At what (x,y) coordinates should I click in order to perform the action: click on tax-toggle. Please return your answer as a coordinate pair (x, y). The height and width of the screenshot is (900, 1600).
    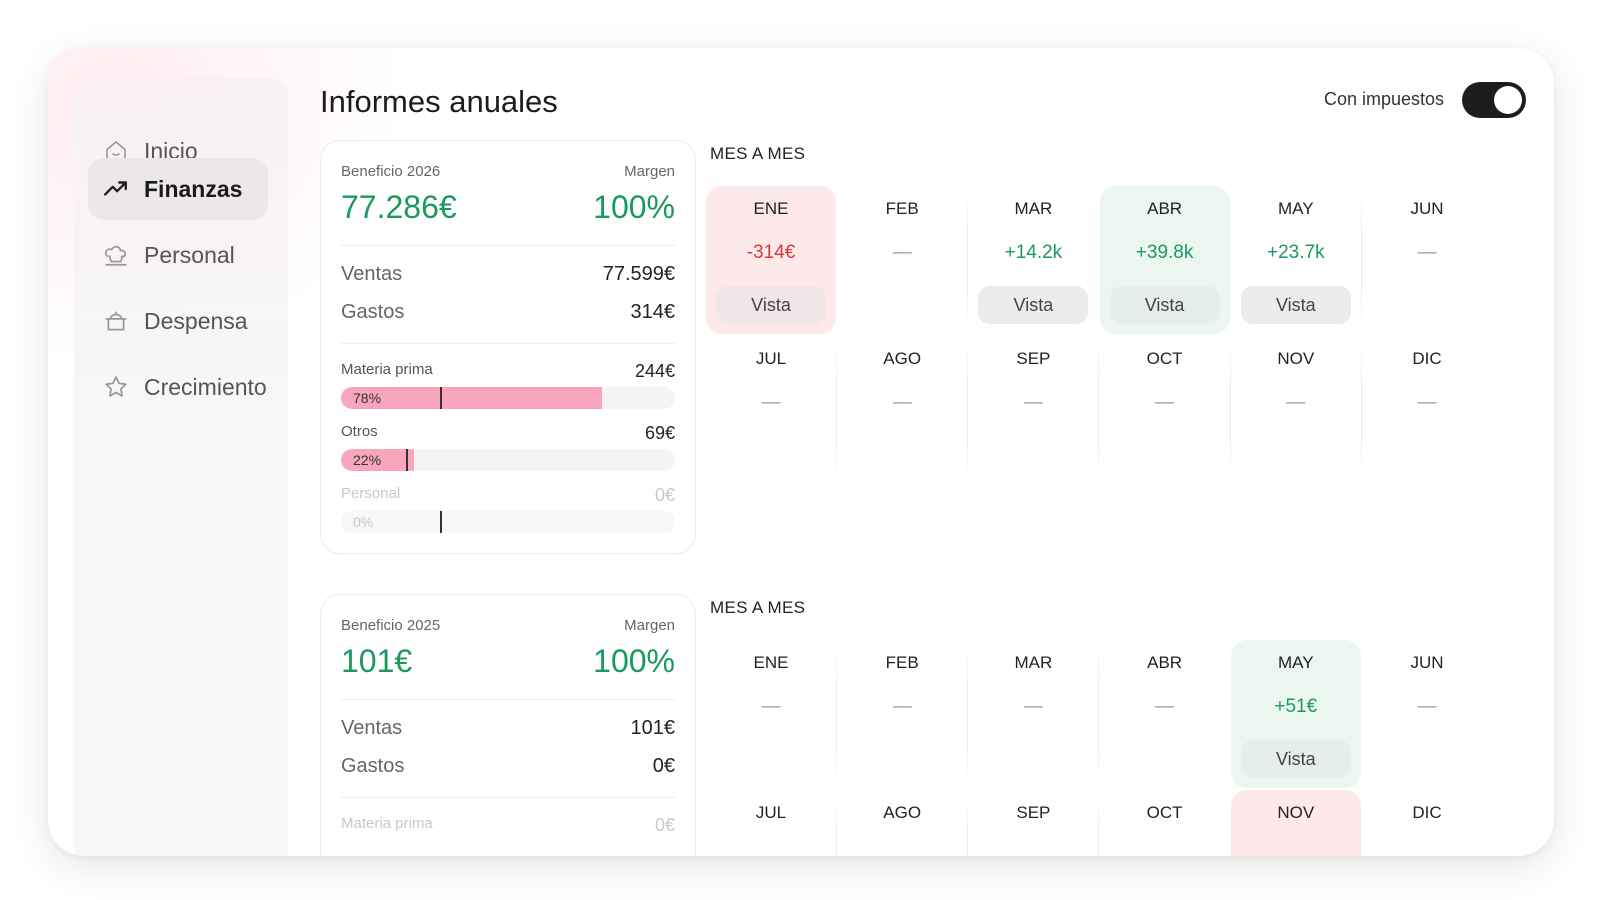
    Looking at the image, I should click on (1494, 100).